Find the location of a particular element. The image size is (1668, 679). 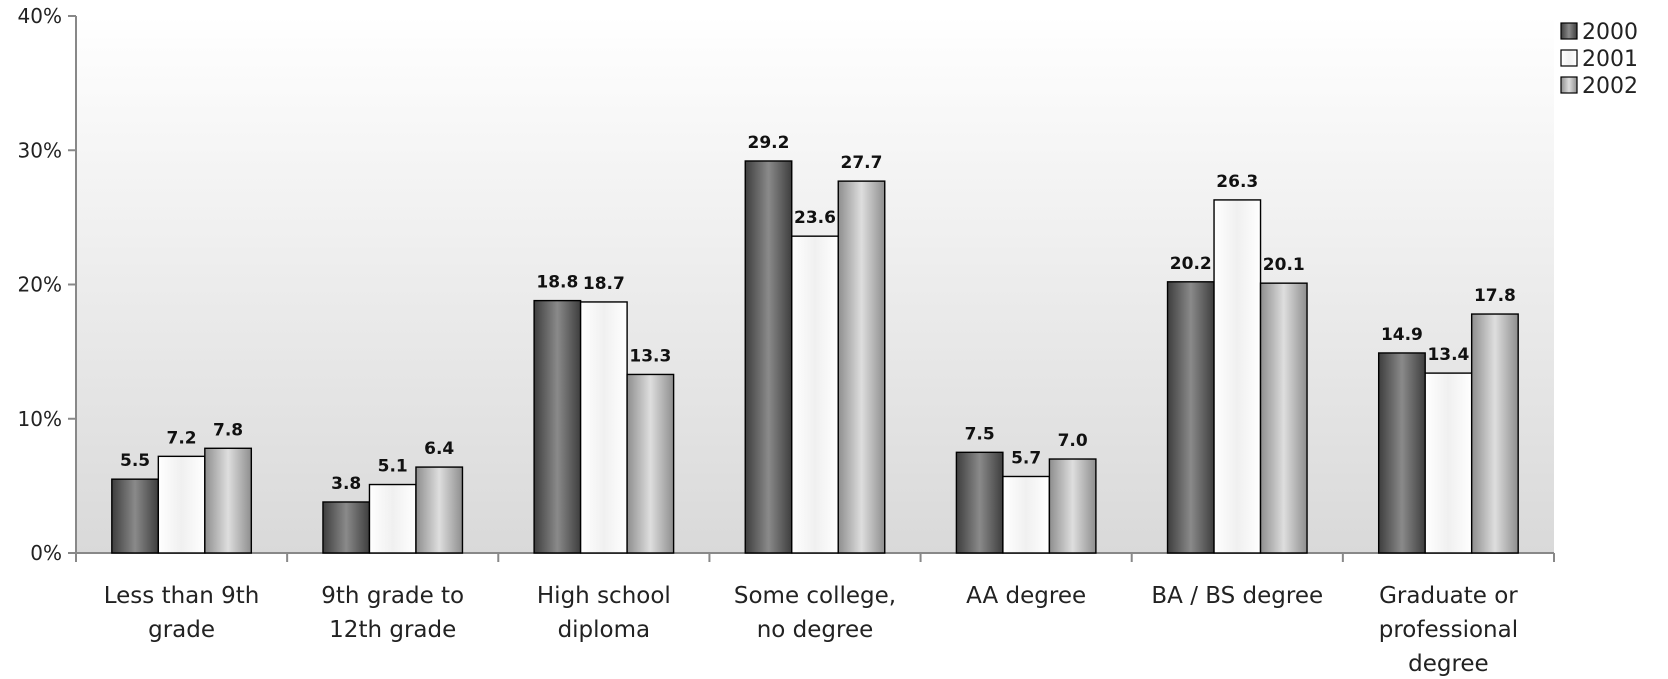

data-label: 3.8 is located at coordinates (346, 484).